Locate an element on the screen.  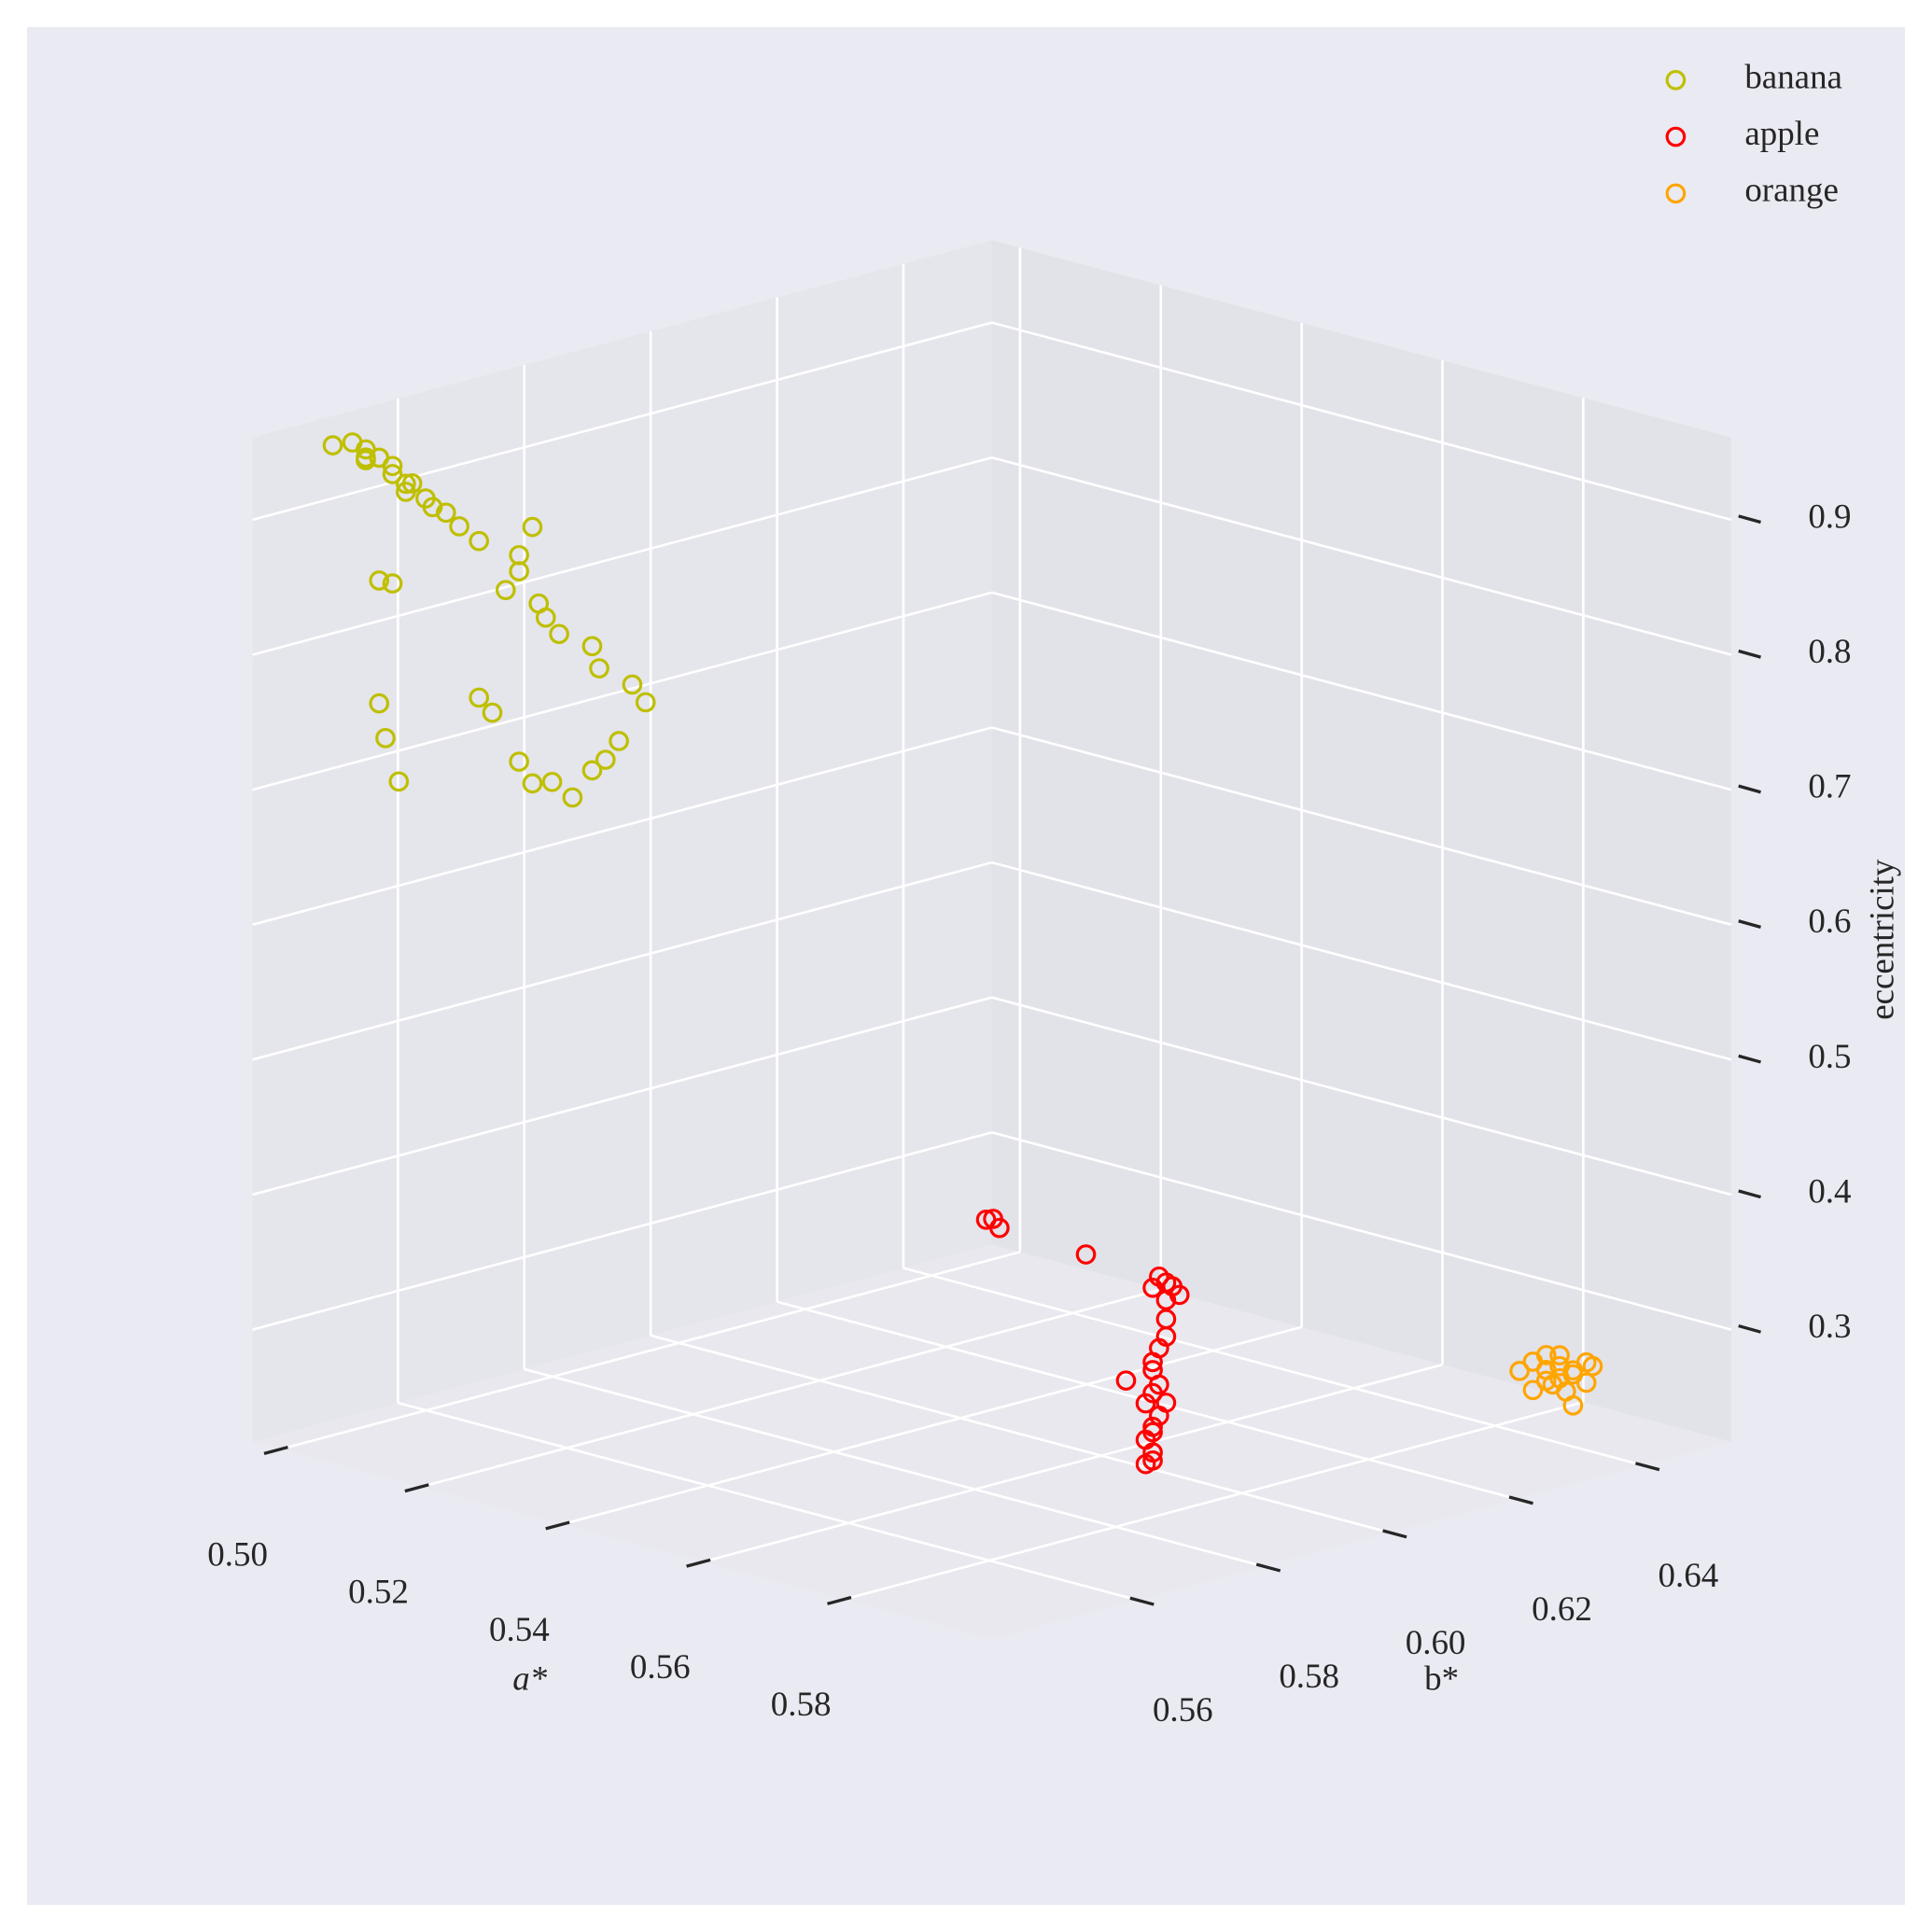
x-tick-label: 0.56 is located at coordinates (660, 1666).